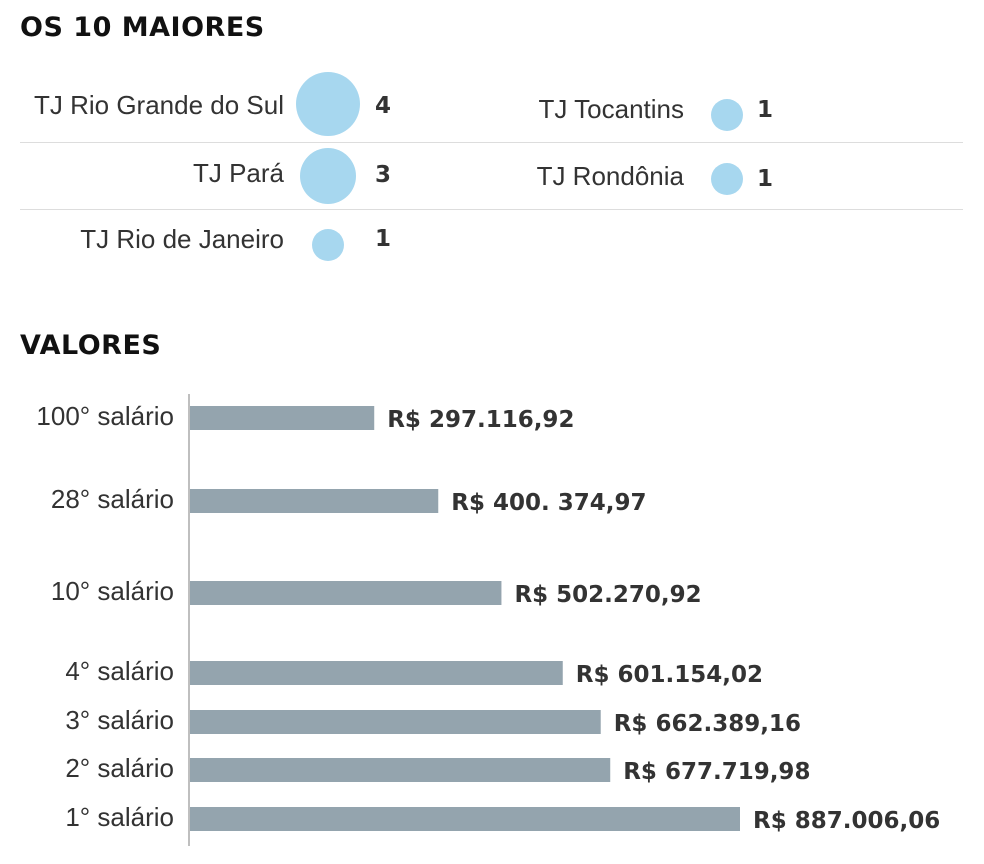 This screenshot has width=984, height=864. Describe the element at coordinates (716, 772) in the screenshot. I see `value-label: R$ 677.719,98` at that location.